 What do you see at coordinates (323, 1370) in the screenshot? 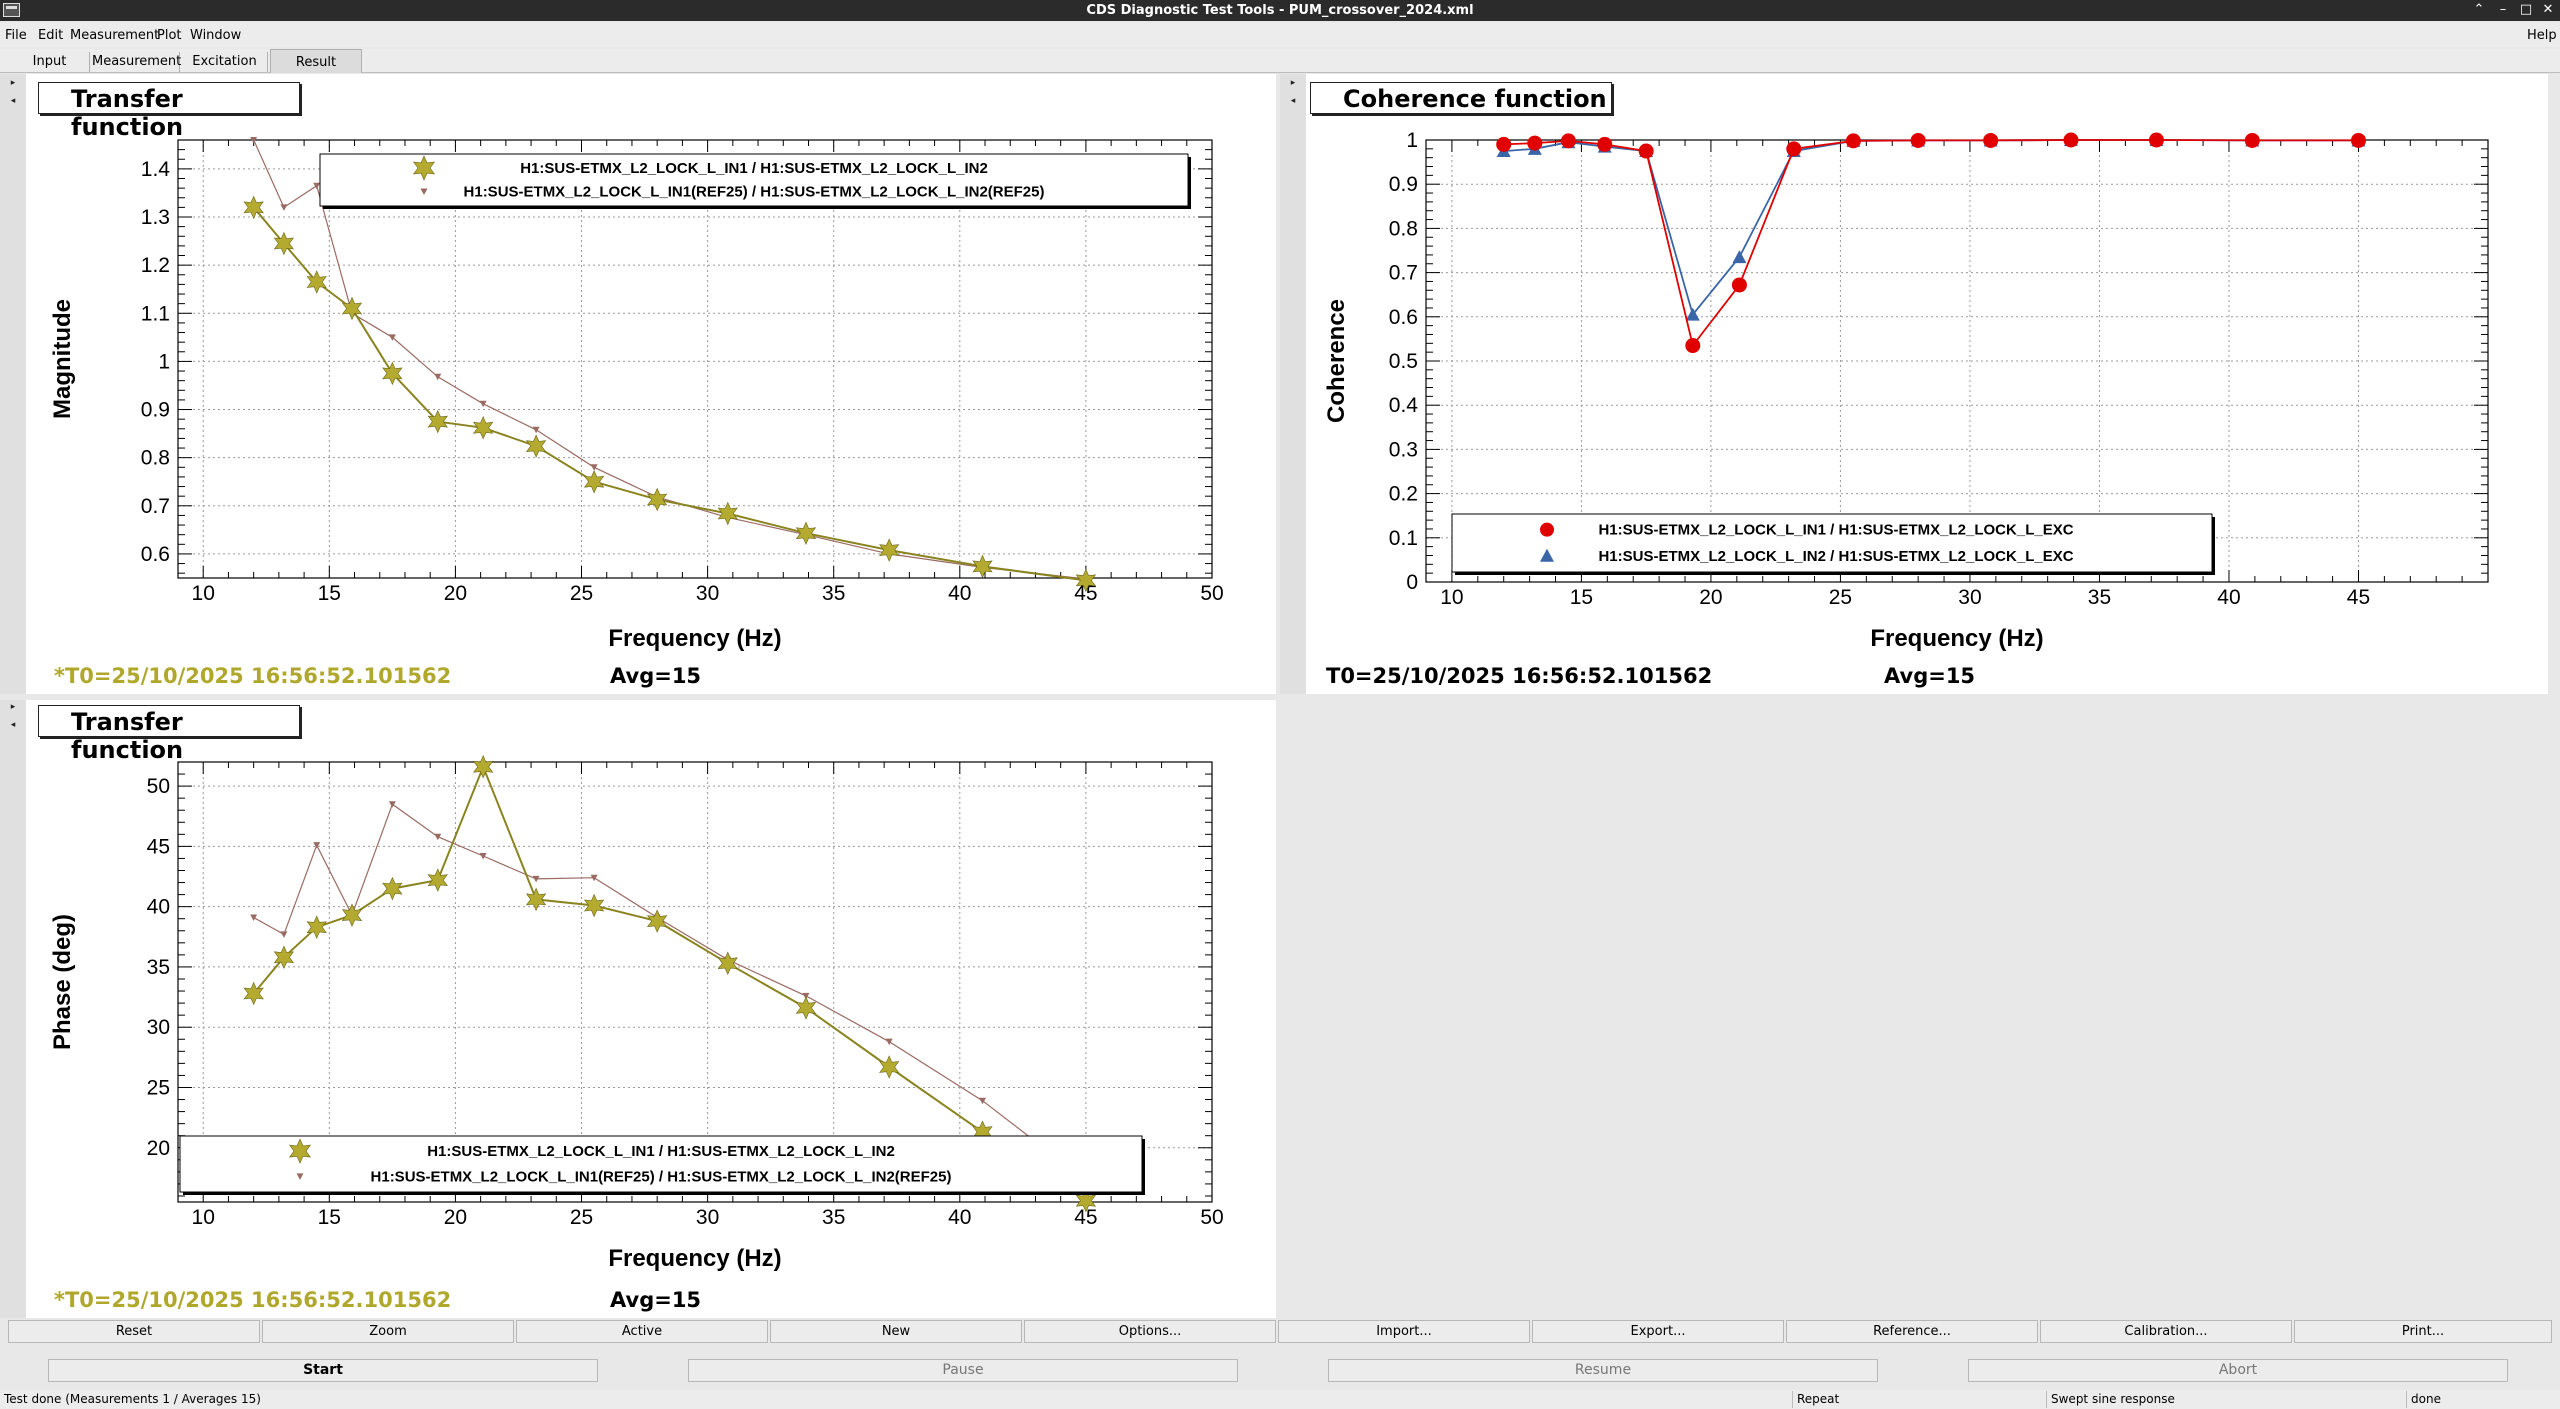
I see `start-button: Start` at bounding box center [323, 1370].